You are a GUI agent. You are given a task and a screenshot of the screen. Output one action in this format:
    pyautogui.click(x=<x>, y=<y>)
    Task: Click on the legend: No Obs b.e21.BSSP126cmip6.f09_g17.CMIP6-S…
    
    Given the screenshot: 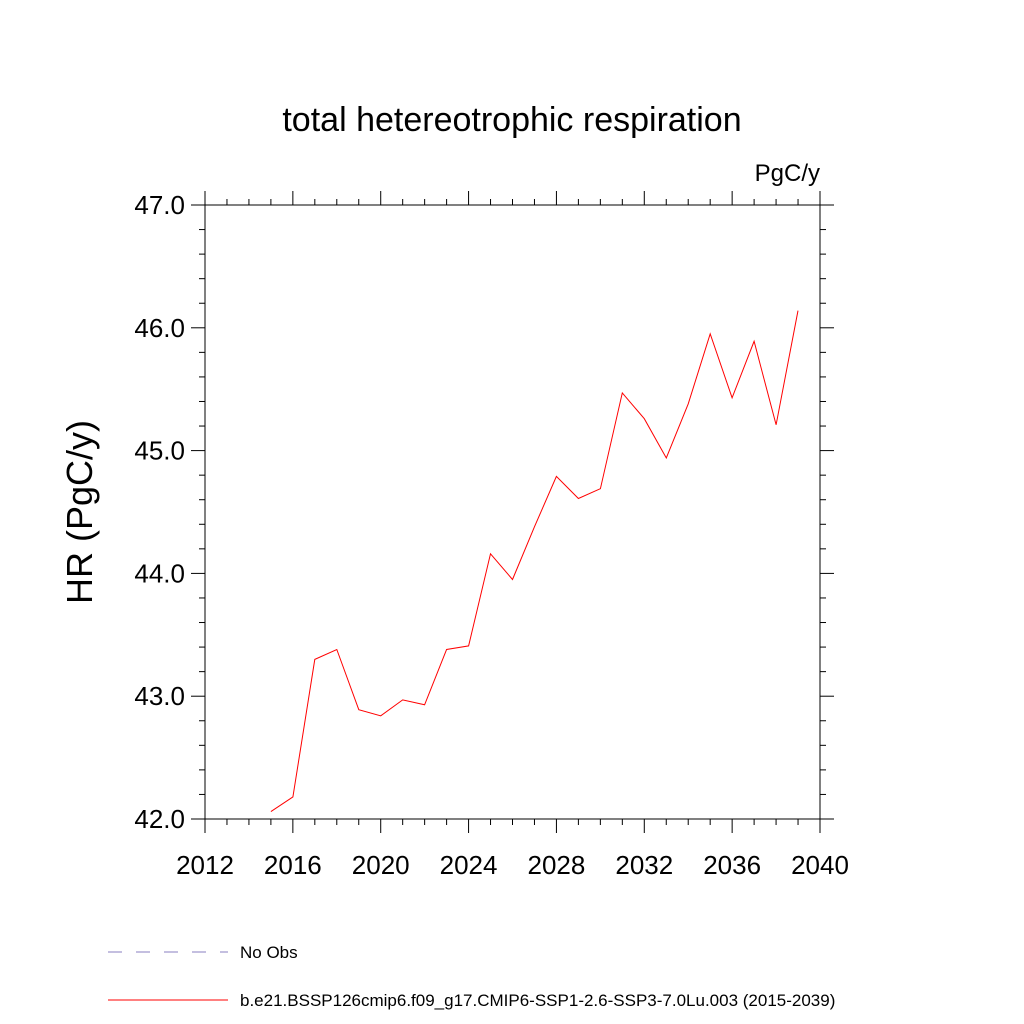 What is the action you would take?
    pyautogui.click(x=471, y=976)
    